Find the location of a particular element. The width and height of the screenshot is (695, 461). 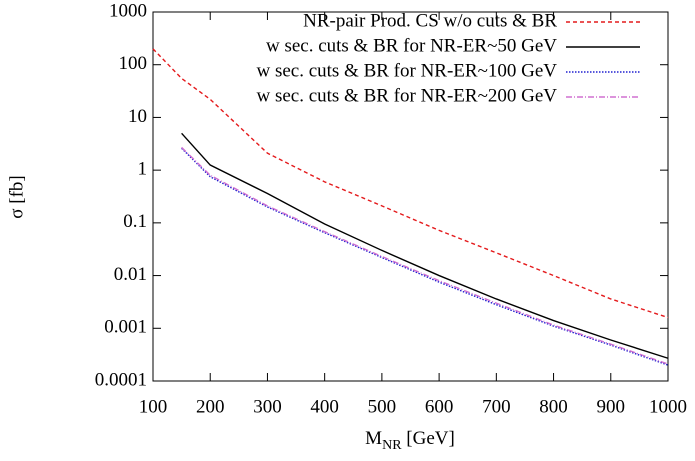

y-tick-label: 0.1 is located at coordinates (135, 221).